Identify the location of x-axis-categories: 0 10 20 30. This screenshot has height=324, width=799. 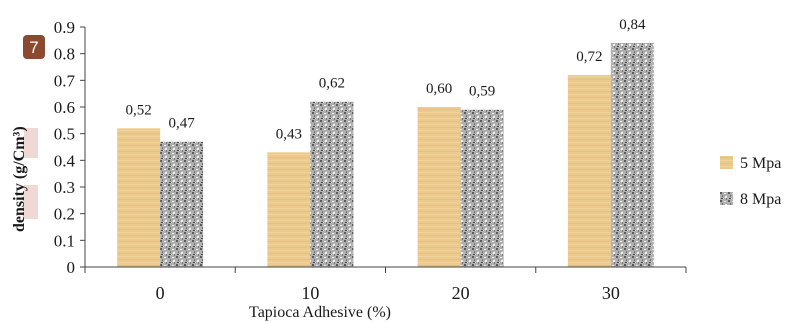
(385, 285).